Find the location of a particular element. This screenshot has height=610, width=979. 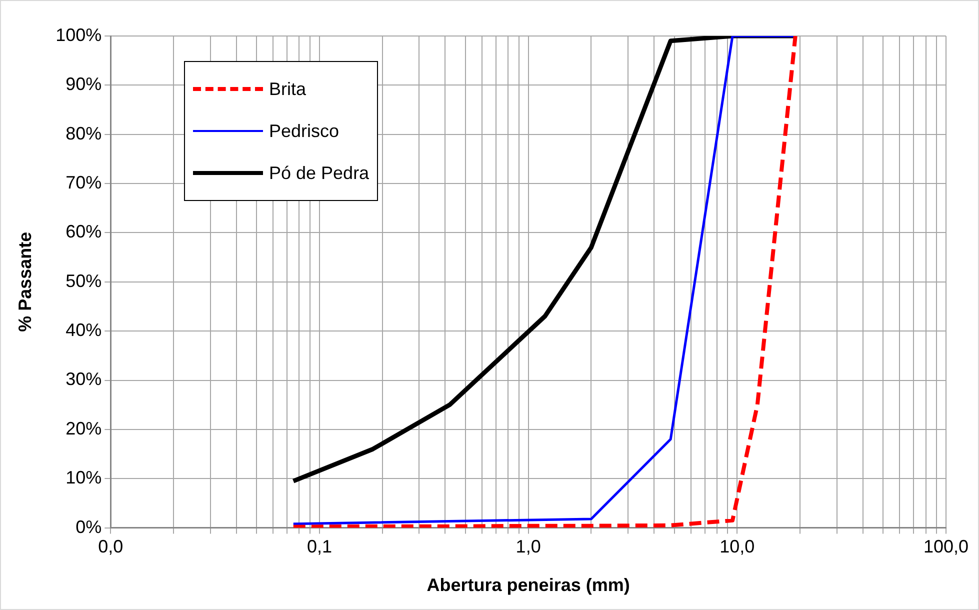

x-tick-label: 100,0 is located at coordinates (946, 546).